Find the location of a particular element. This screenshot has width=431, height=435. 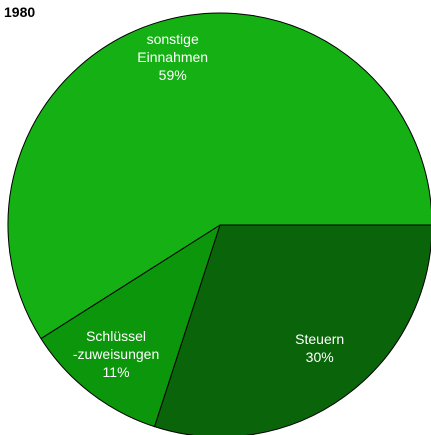

slice-label: Steuern 30% is located at coordinates (319, 348).